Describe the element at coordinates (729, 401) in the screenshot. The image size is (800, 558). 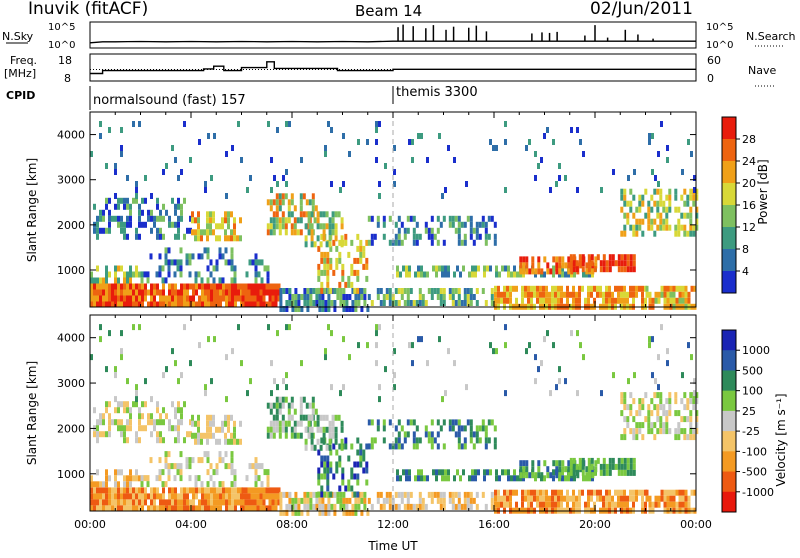
I see `velocity-colorbar-swatch` at that location.